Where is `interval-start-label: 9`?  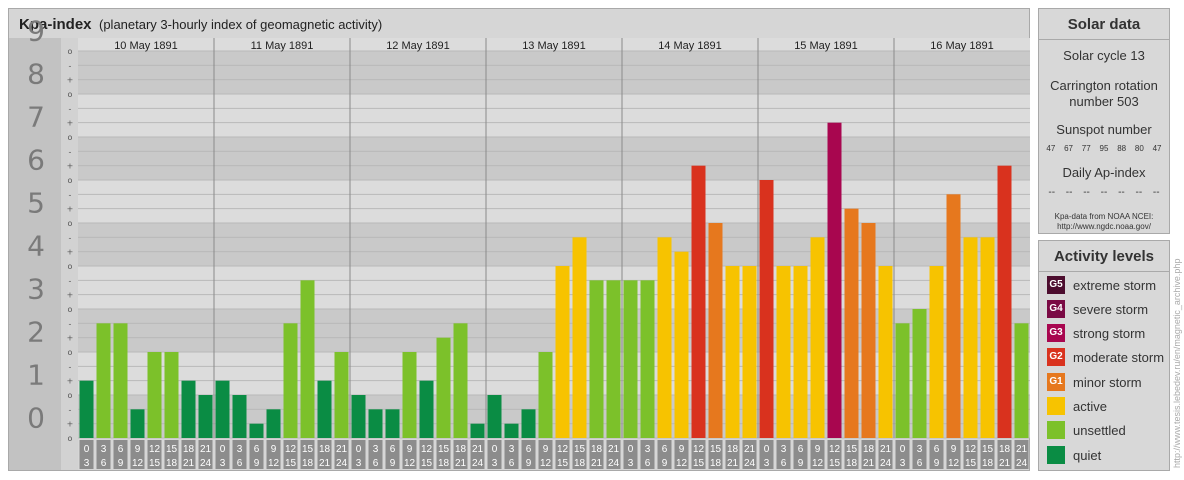
interval-start-label: 9 is located at coordinates (410, 449).